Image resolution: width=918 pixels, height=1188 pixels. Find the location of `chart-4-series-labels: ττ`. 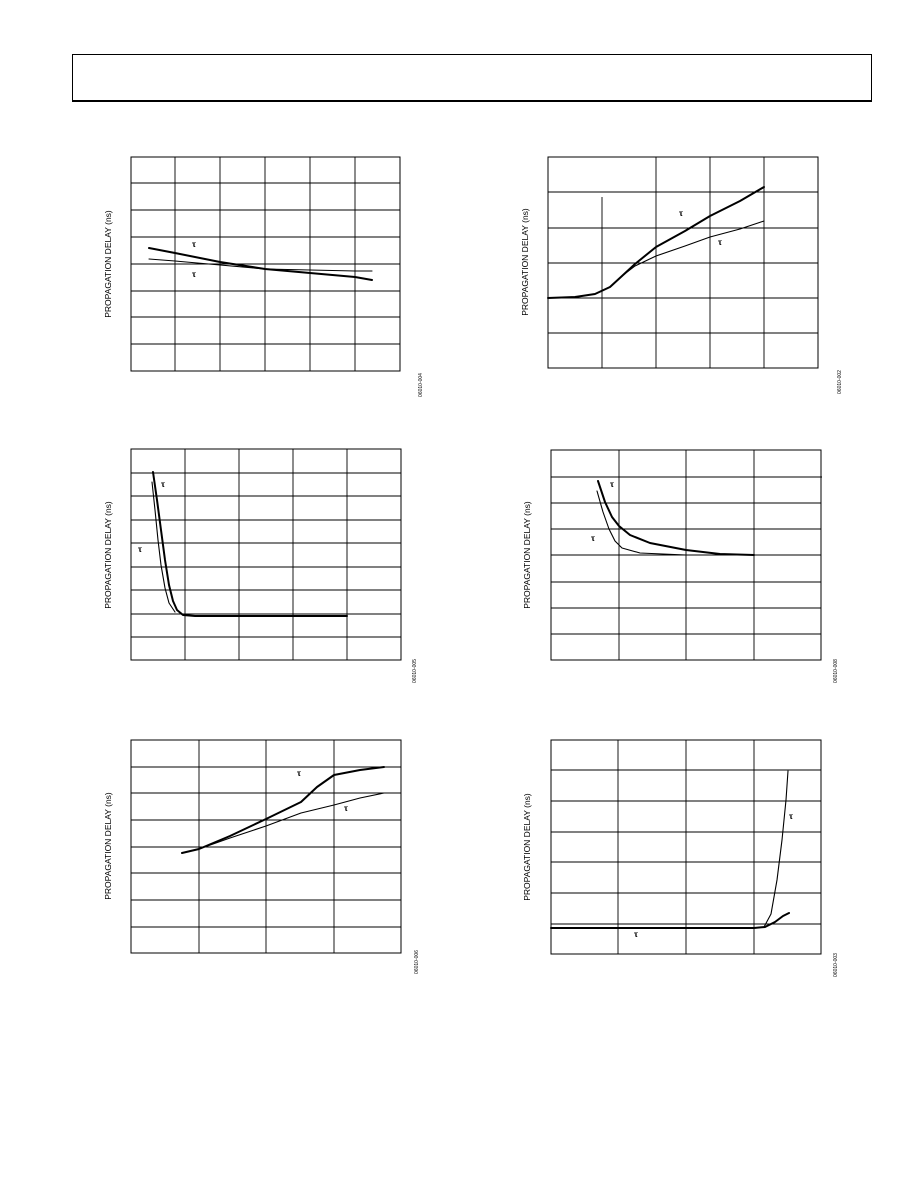

chart-4-series-labels: ττ is located at coordinates (603, 511).